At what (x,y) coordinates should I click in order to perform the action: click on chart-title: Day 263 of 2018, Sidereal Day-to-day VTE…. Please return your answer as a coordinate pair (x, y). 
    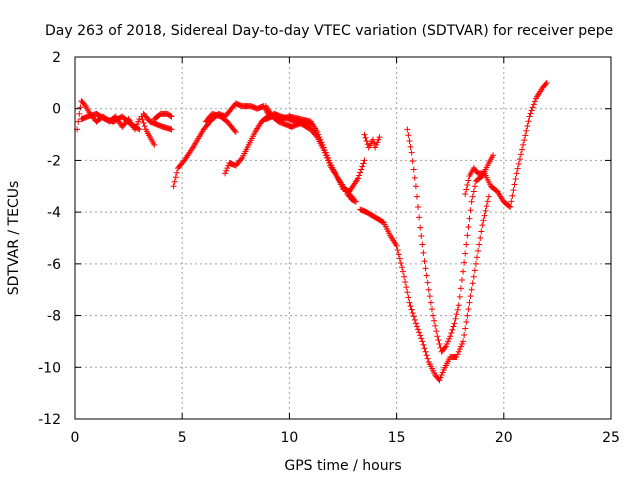
    Looking at the image, I should click on (329, 31).